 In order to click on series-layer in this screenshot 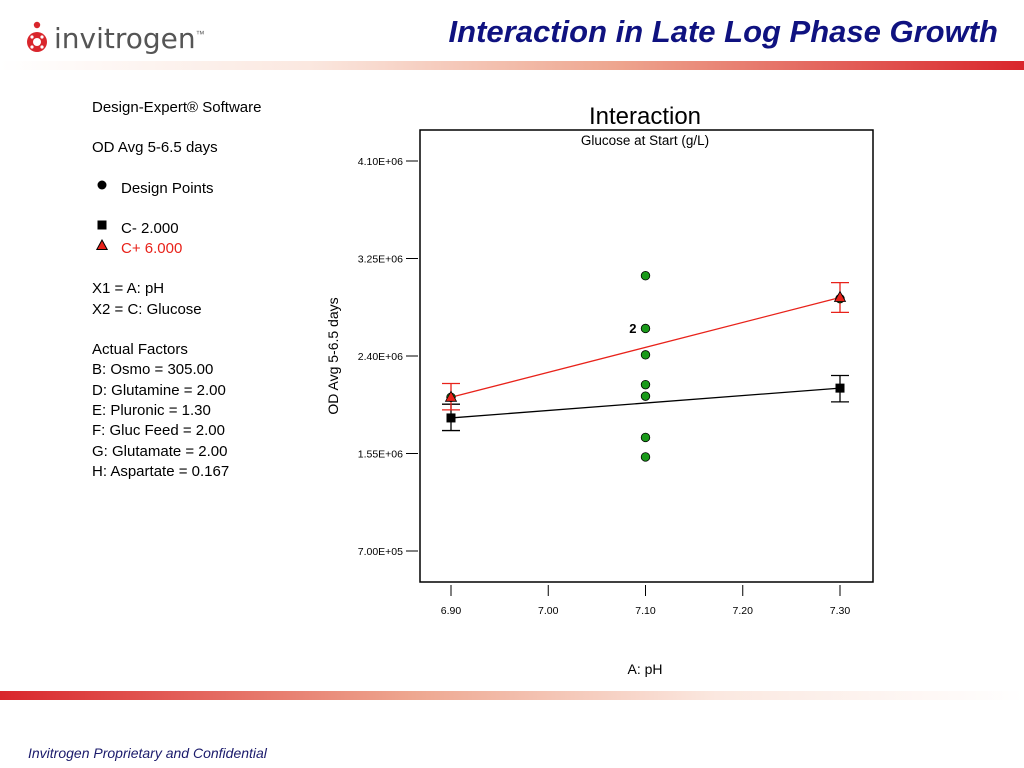, I will do `click(645, 356)`.